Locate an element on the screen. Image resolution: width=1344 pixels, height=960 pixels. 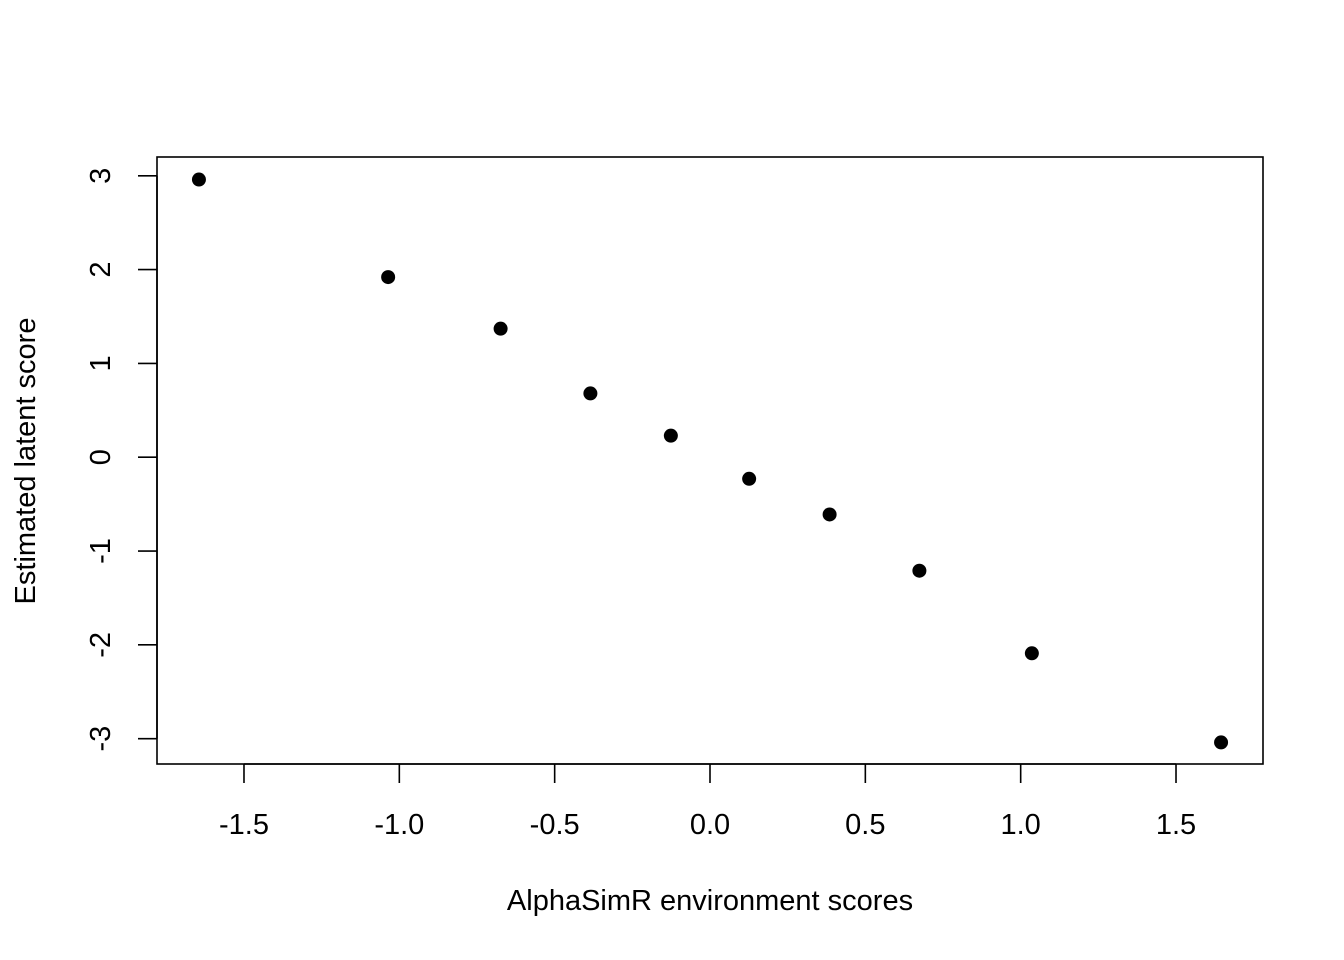
y-axis: -3 -2 -1 0 1 2 3 is located at coordinates (121, 460).